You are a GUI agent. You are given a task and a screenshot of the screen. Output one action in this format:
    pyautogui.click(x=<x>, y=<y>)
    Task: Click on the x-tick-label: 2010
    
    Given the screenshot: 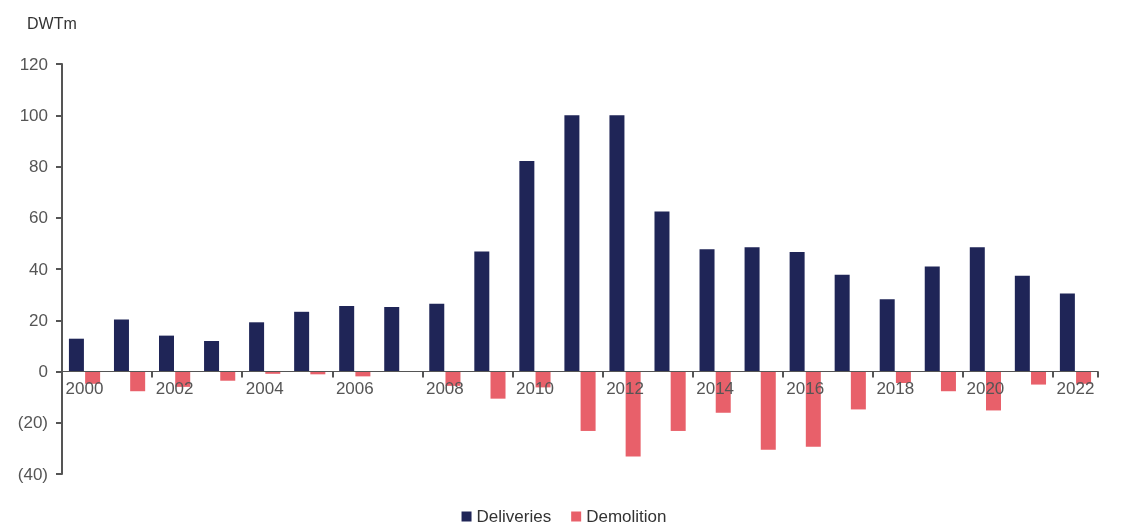 What is the action you would take?
    pyautogui.click(x=535, y=388)
    